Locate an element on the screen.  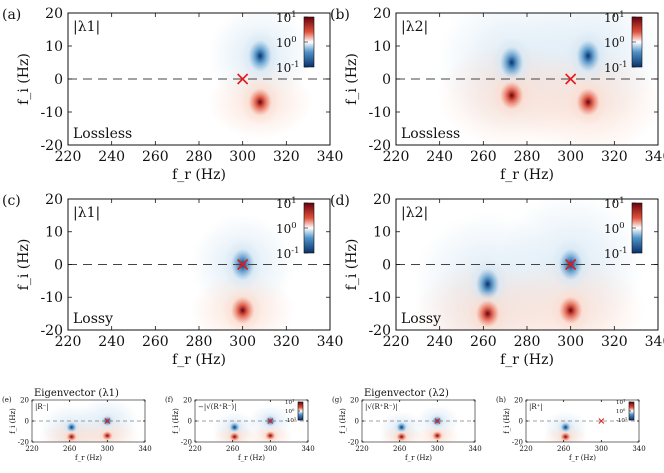
colorbar-tick-label: -101 is located at coordinates (621, 420).